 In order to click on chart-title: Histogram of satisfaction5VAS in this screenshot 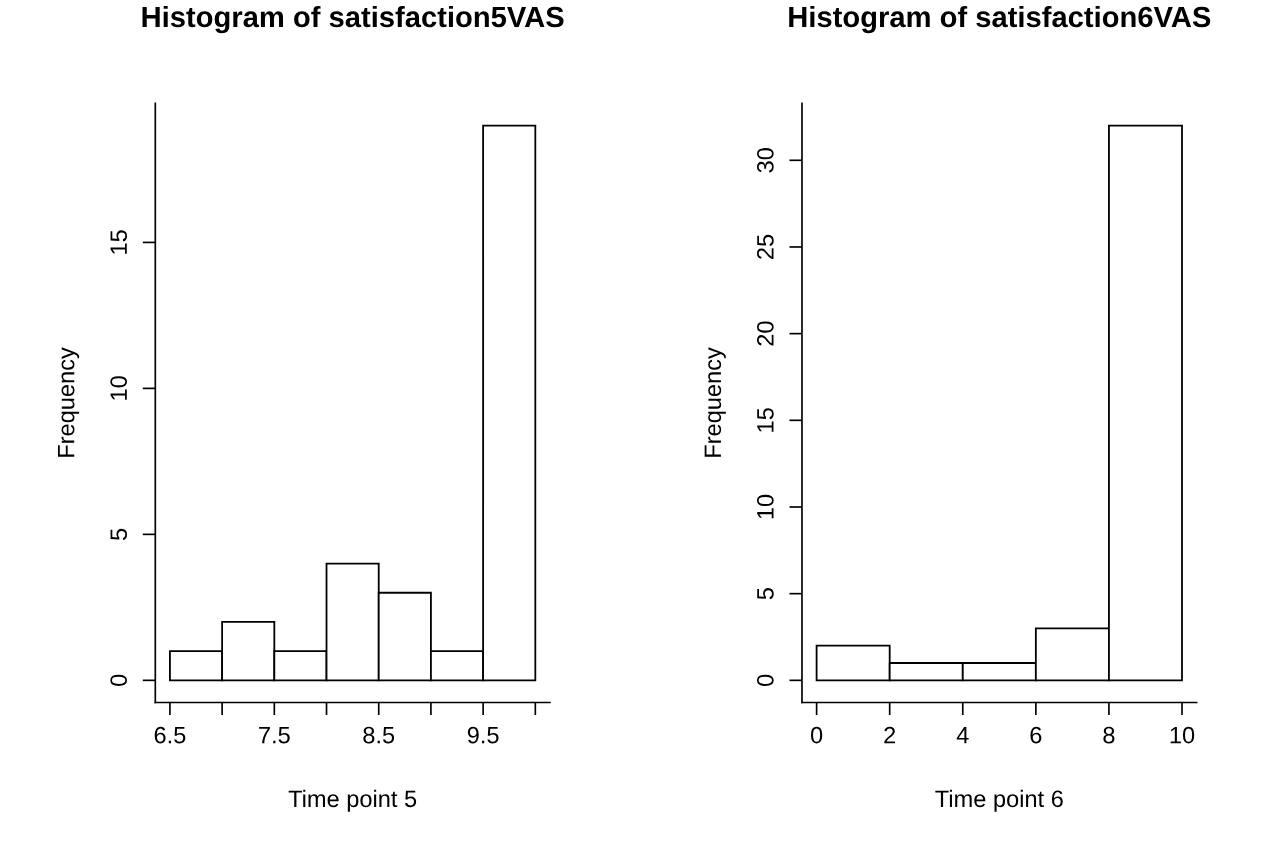, I will do `click(353, 19)`.